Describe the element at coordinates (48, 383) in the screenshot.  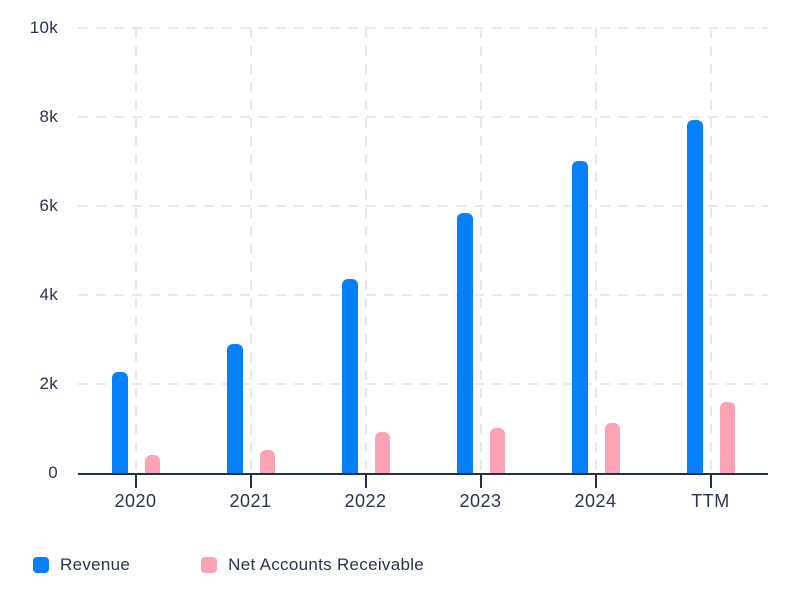
I see `y-axis-label-2k: 2k` at that location.